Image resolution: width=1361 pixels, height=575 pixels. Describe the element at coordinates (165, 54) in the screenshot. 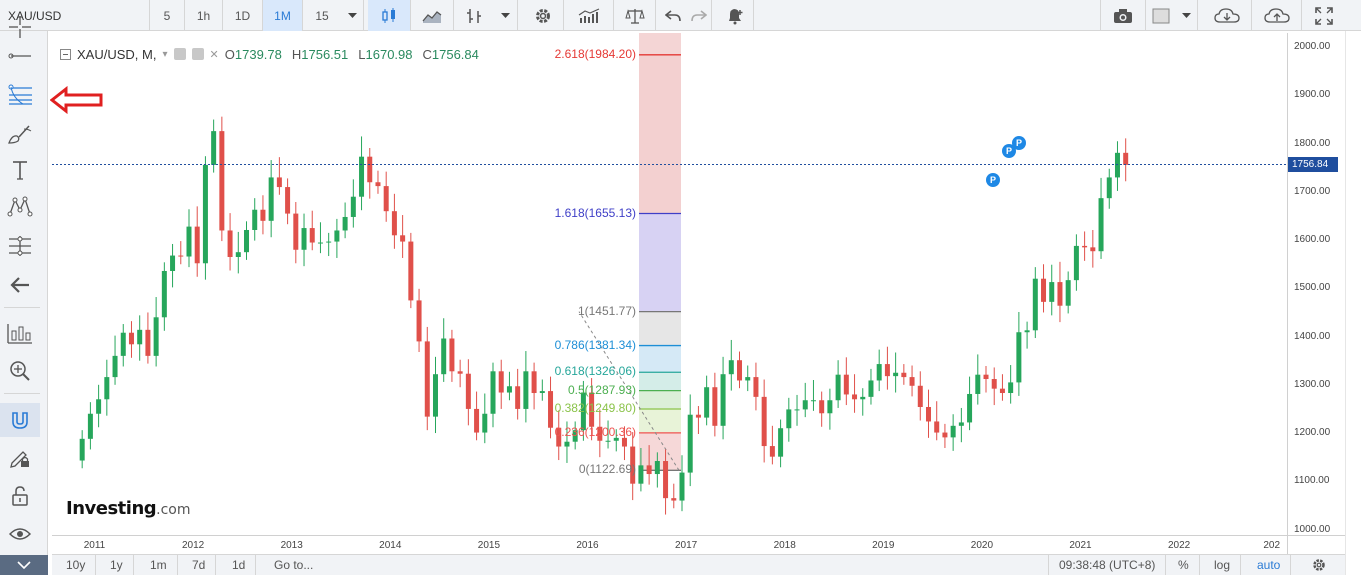

I see `chevron-down-icon: ▾` at that location.